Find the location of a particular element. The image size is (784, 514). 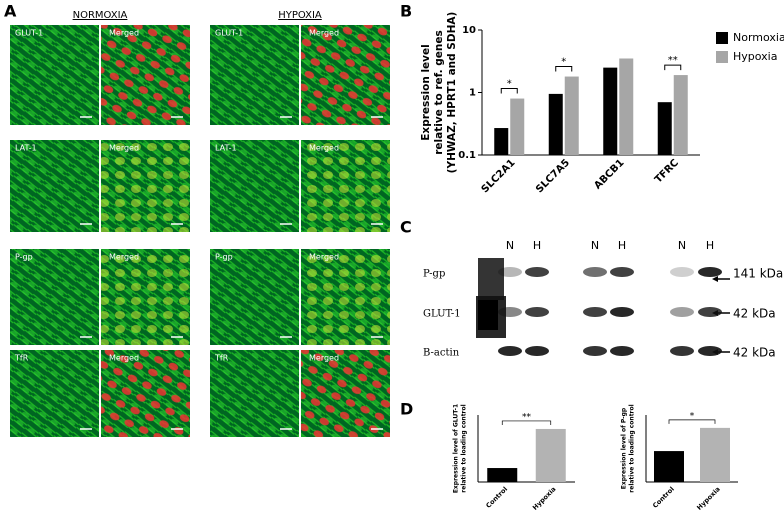

legend-label: Hypoxia is located at coordinates (755, 56).